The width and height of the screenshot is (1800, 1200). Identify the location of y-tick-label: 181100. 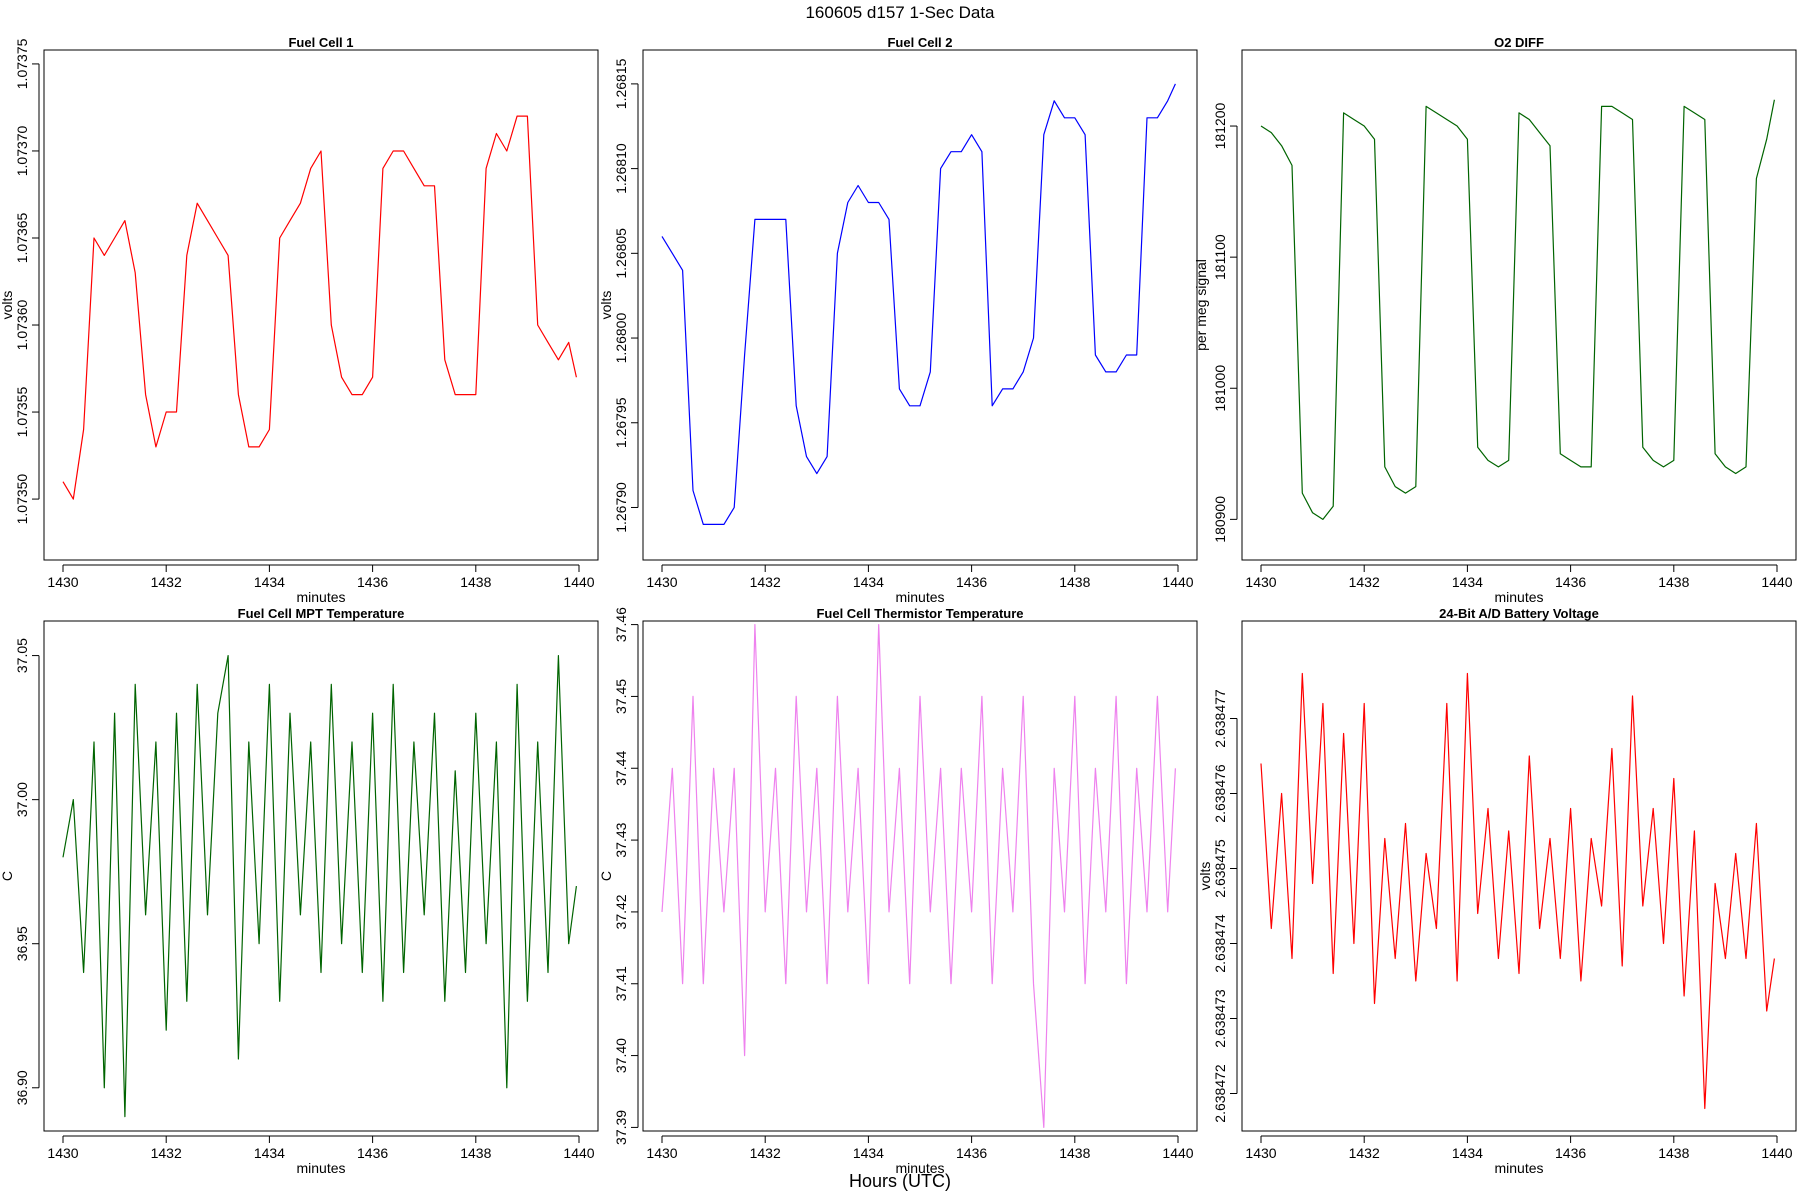
(1220, 257).